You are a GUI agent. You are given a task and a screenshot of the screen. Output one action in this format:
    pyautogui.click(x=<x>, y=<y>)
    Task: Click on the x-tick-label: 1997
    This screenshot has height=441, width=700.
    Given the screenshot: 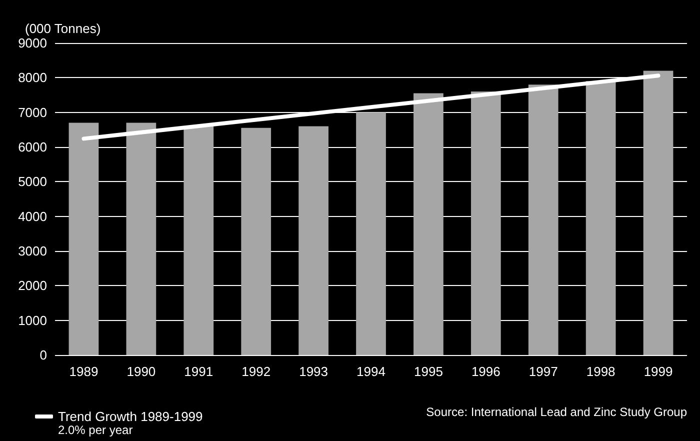 What is the action you would take?
    pyautogui.click(x=543, y=371)
    